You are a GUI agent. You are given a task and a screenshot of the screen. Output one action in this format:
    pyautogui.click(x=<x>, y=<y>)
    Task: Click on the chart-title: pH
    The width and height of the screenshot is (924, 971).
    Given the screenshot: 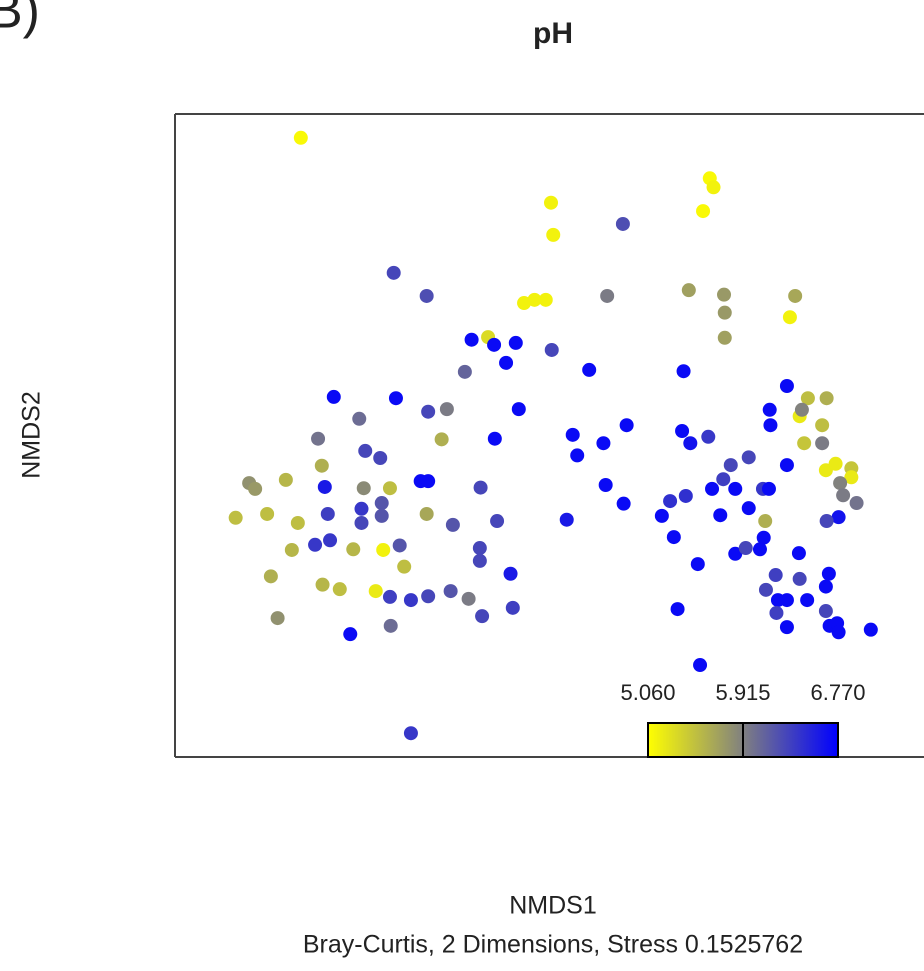 What is the action you would take?
    pyautogui.click(x=553, y=33)
    